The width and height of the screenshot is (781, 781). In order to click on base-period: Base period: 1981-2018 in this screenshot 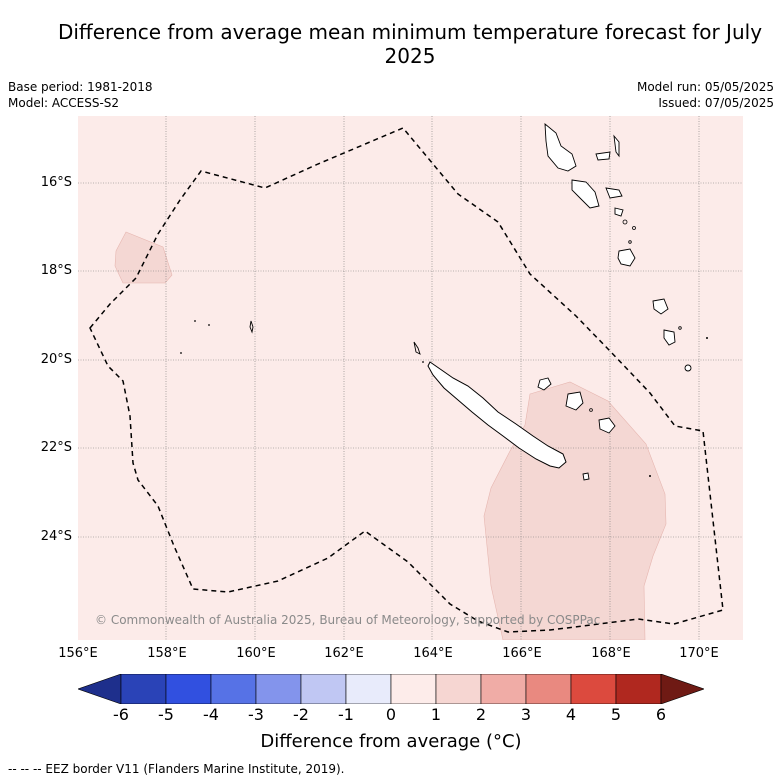, I will do `click(80, 87)`.